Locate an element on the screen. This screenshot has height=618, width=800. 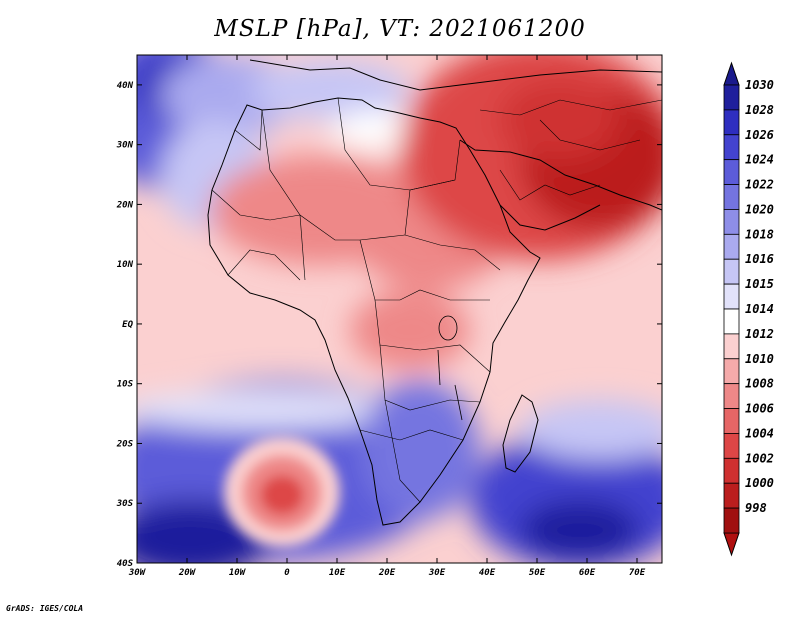
lon-tick-label: 0 is located at coordinates (287, 573).